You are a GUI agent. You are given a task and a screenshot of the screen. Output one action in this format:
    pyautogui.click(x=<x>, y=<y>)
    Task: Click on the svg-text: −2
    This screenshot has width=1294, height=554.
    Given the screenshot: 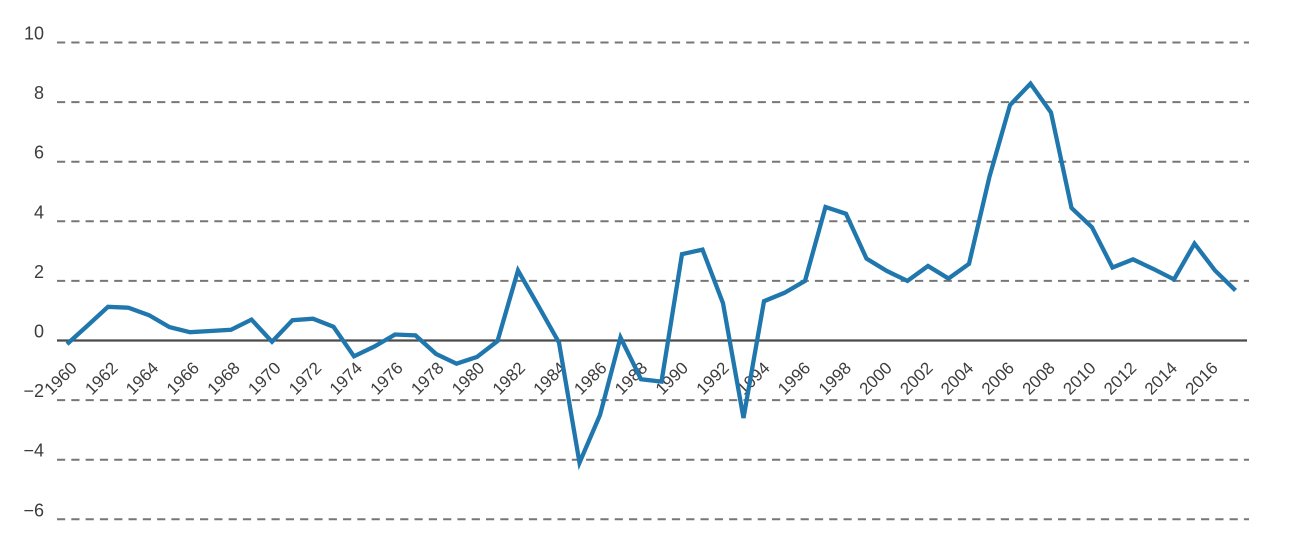 What is the action you would take?
    pyautogui.click(x=33, y=391)
    